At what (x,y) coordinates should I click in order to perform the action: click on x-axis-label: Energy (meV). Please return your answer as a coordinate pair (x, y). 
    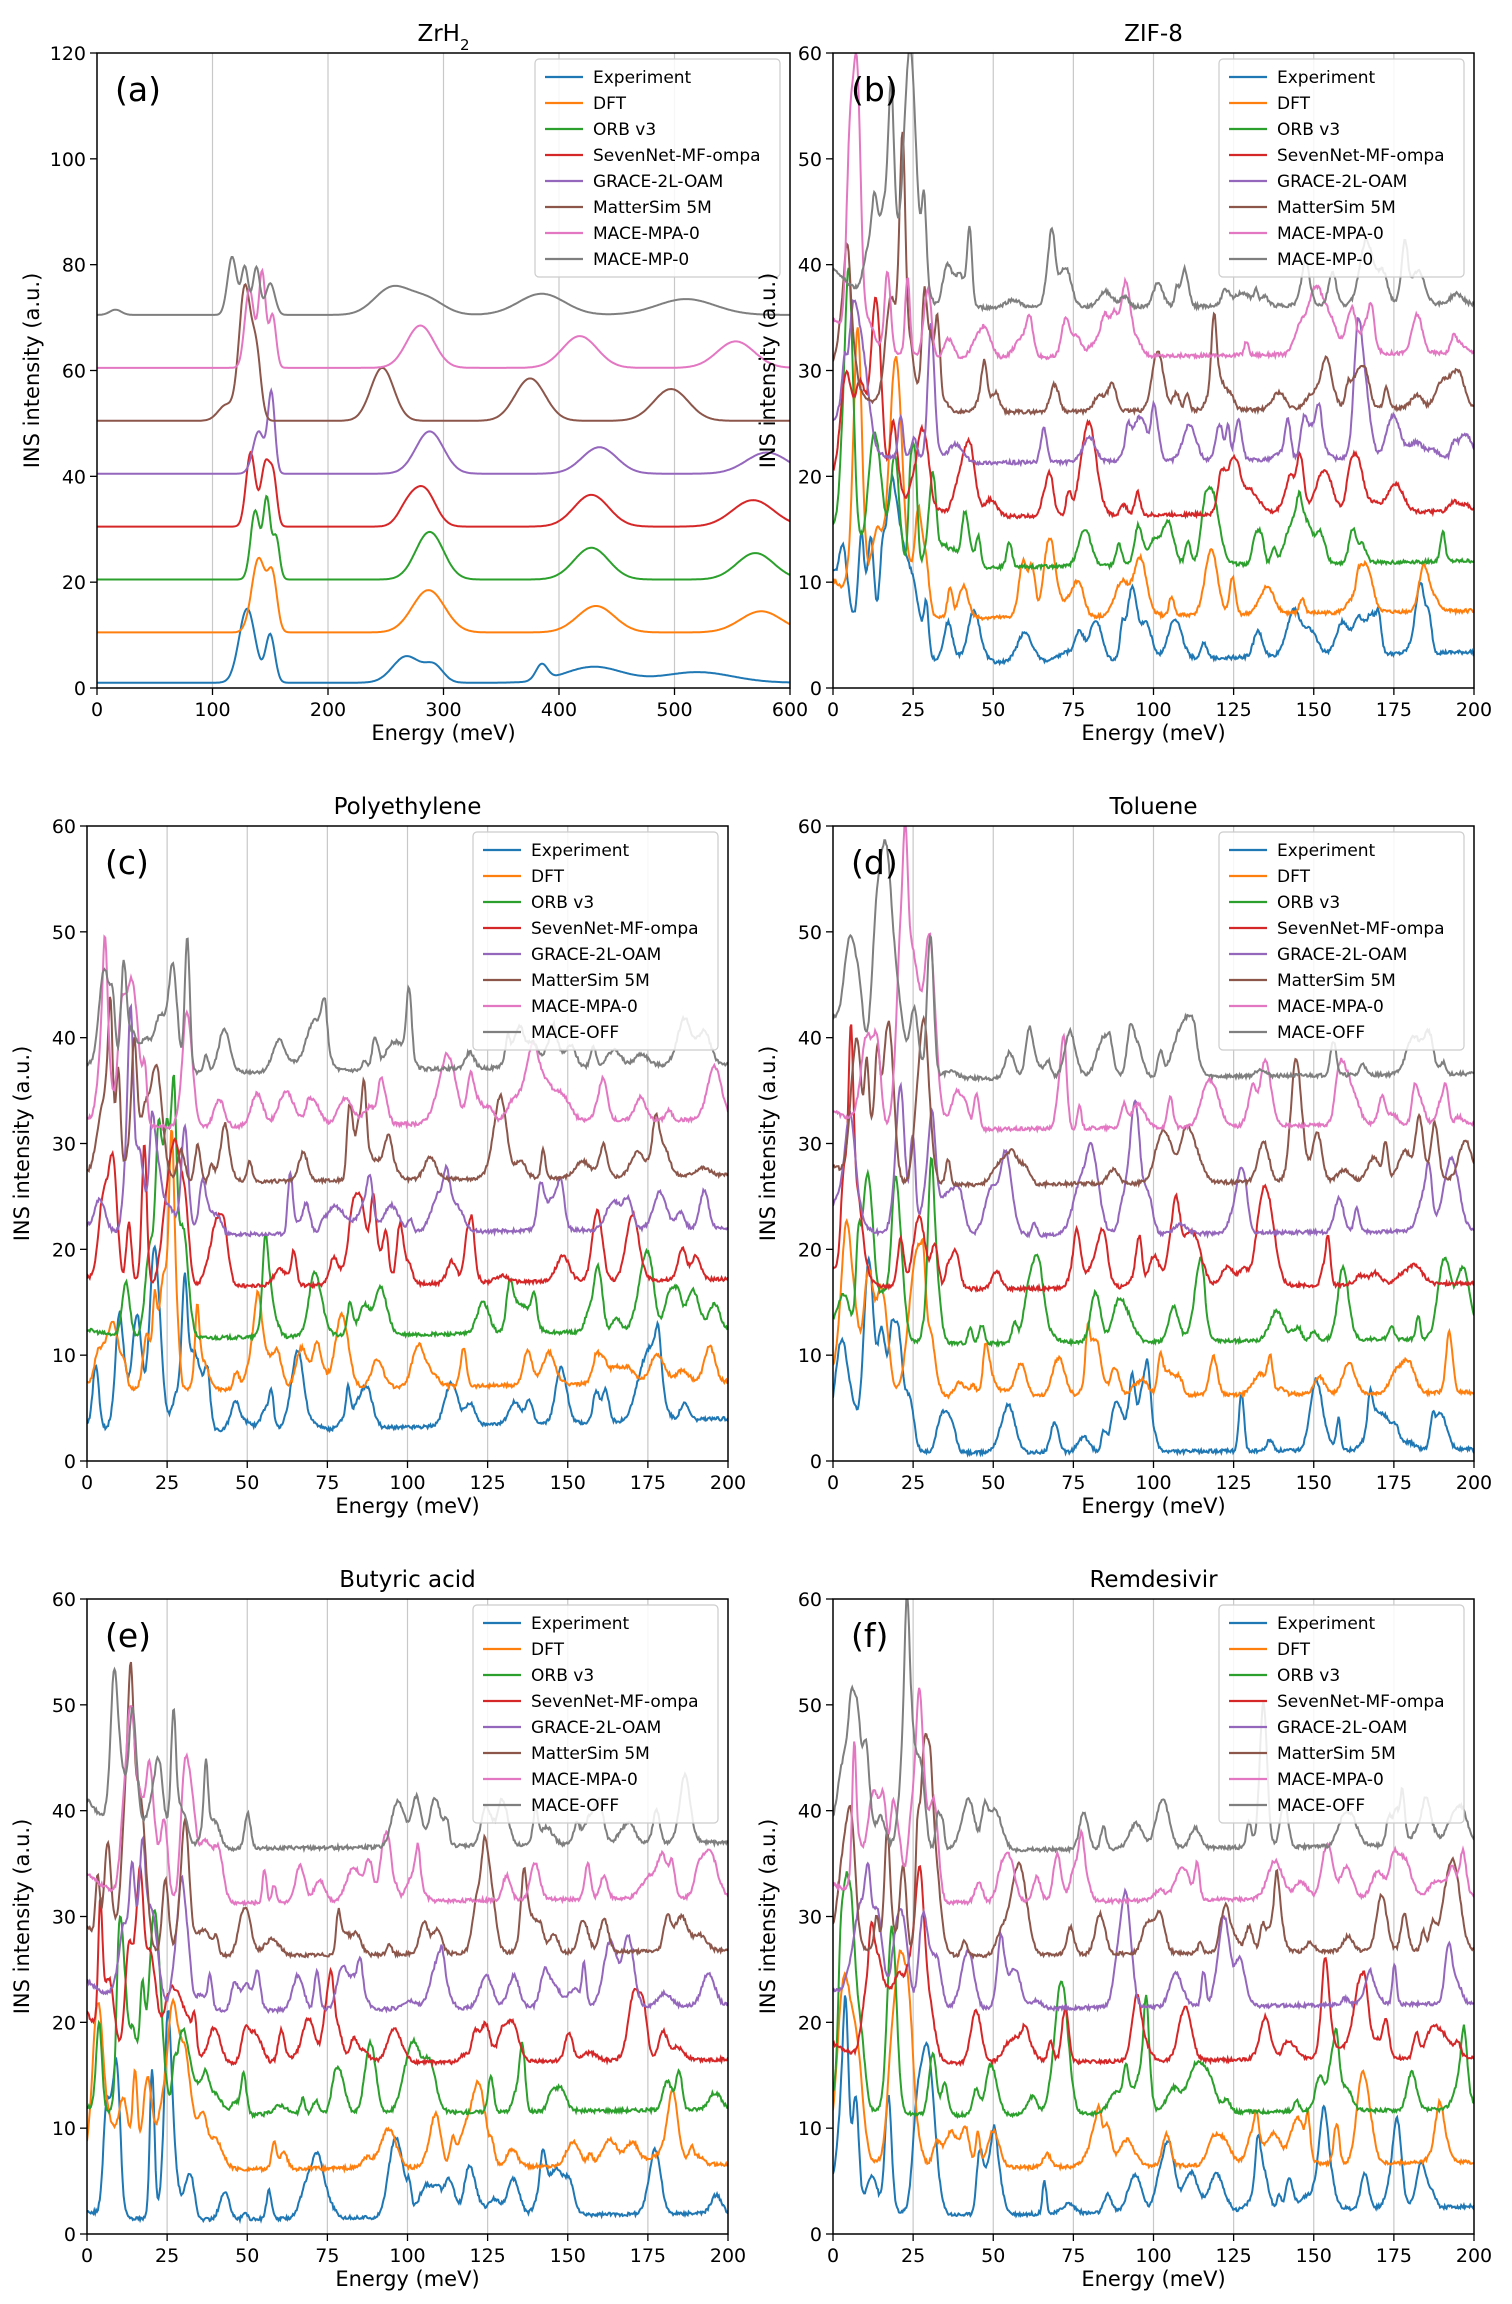
    Looking at the image, I should click on (407, 1506).